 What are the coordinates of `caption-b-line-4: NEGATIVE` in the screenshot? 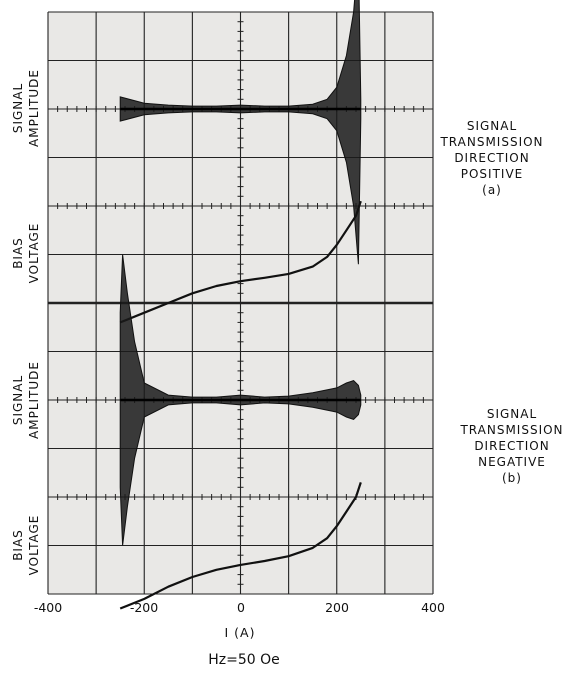 It's located at (512, 462).